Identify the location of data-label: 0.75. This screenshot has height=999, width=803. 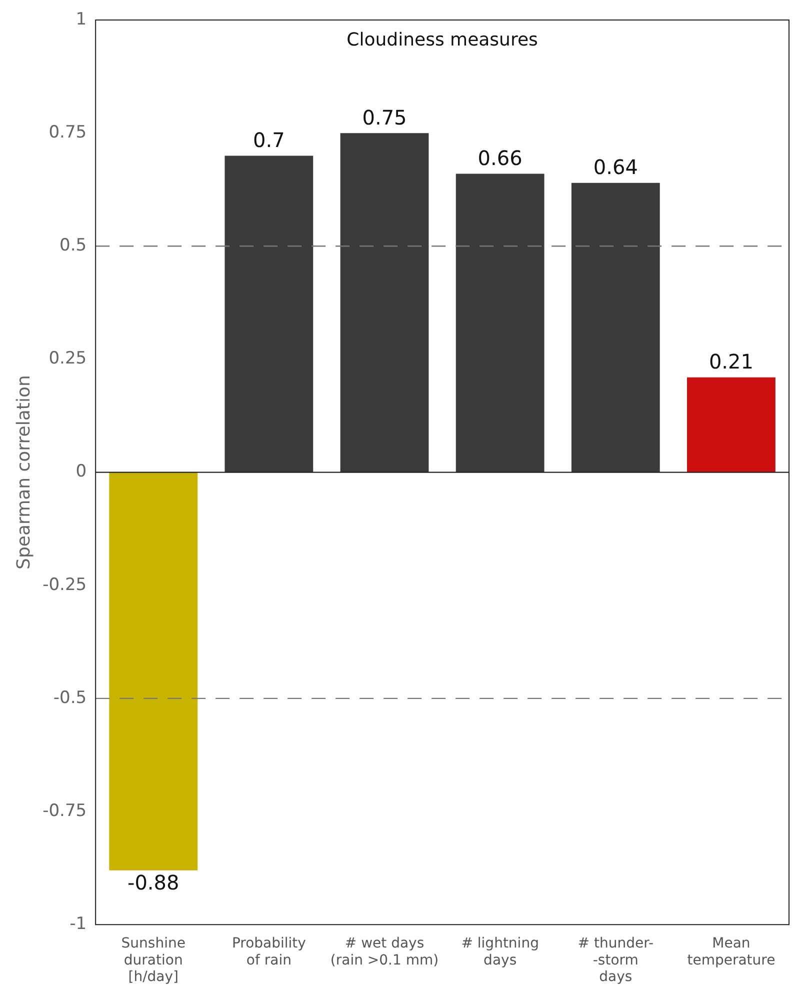
(384, 117).